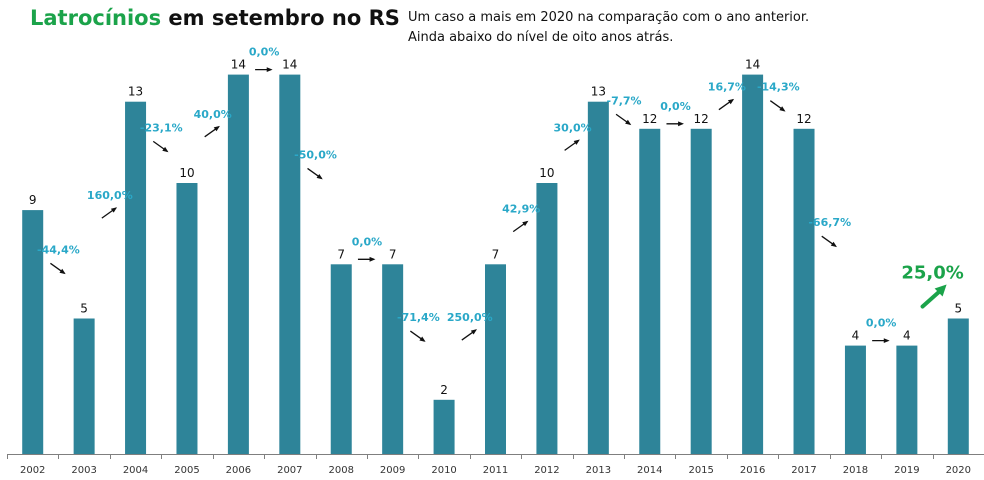 This screenshot has width=984, height=480. I want to click on pct-change-label: -44,4%, so click(58, 249).